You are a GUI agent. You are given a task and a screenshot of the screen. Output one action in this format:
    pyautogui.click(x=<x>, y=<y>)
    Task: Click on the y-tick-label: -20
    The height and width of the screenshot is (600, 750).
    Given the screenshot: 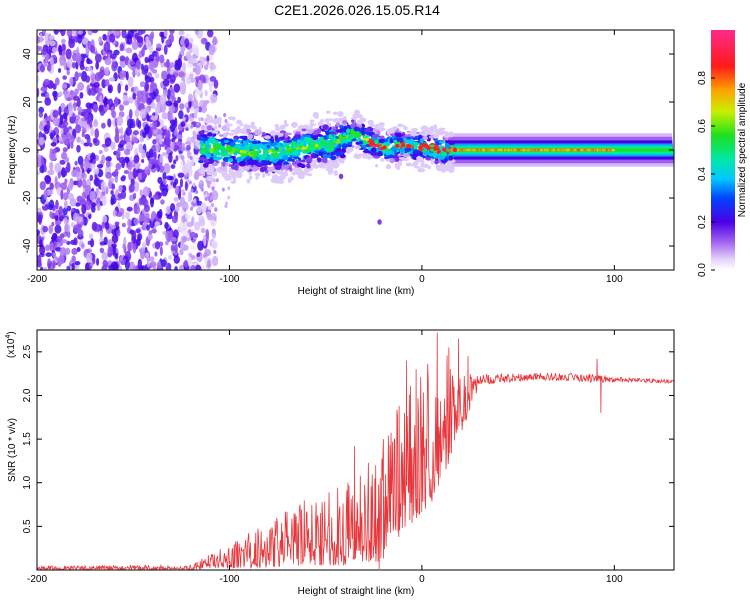 What is the action you would take?
    pyautogui.click(x=27, y=197)
    